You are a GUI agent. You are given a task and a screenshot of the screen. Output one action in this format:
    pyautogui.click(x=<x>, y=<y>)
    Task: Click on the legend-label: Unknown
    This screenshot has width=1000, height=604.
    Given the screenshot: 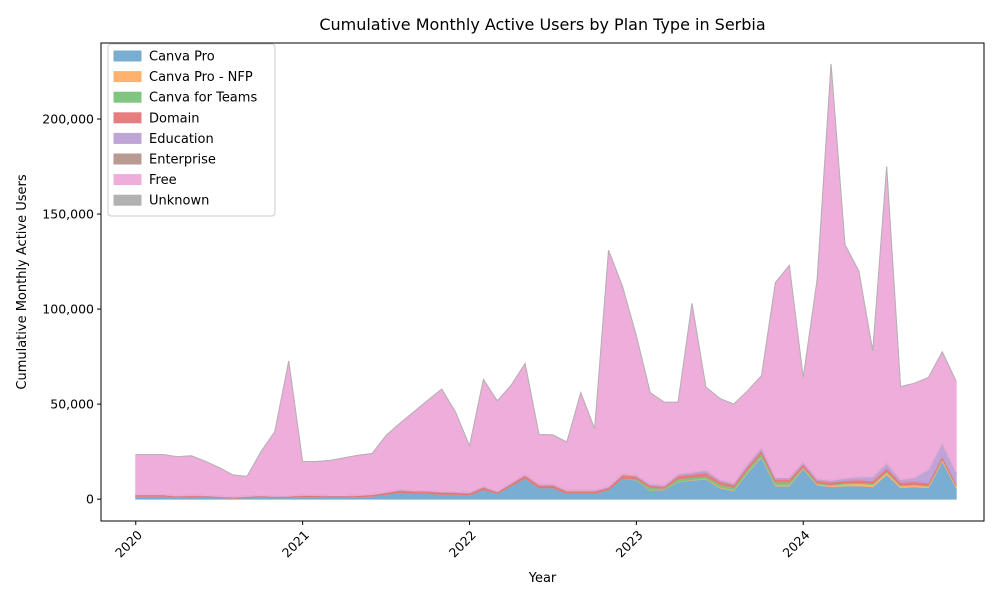 What is the action you would take?
    pyautogui.click(x=179, y=201)
    